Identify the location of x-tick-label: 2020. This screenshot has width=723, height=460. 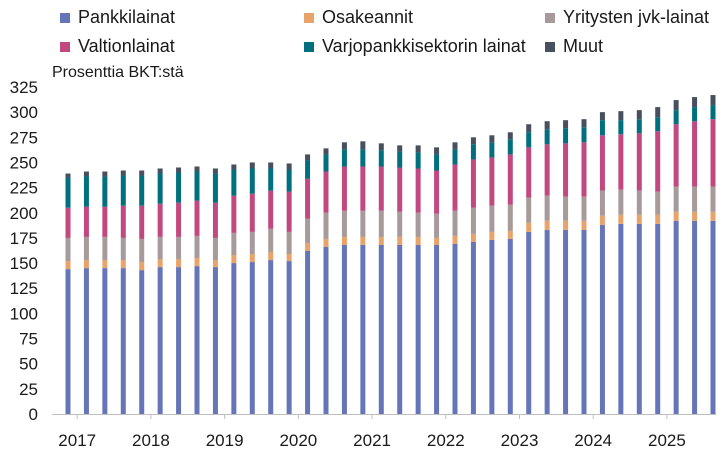
(298, 440).